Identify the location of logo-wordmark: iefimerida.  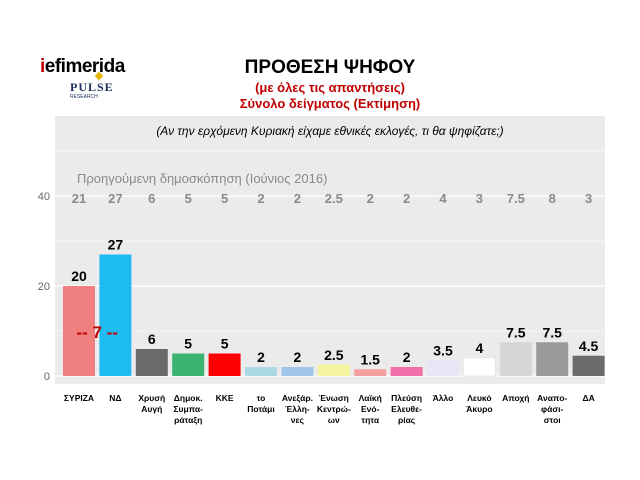
(82, 66).